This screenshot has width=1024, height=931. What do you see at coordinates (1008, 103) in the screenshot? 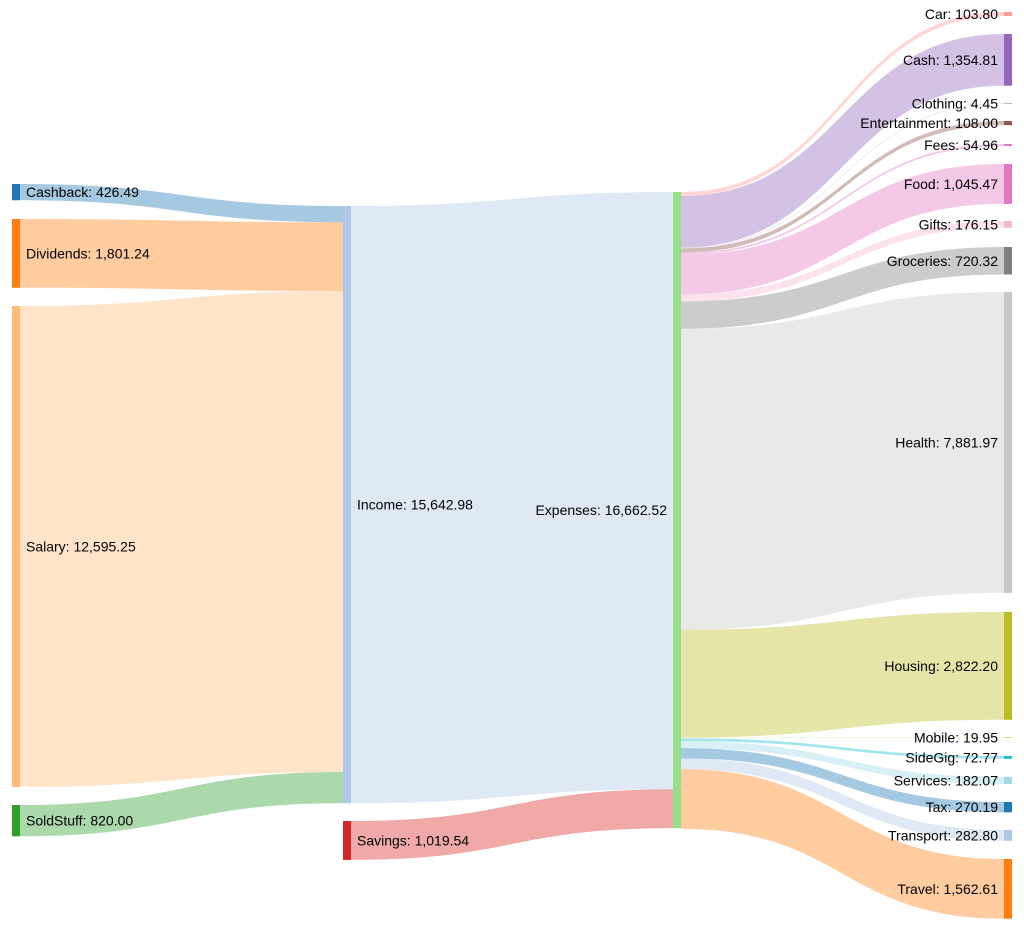
I see `node-clothing` at bounding box center [1008, 103].